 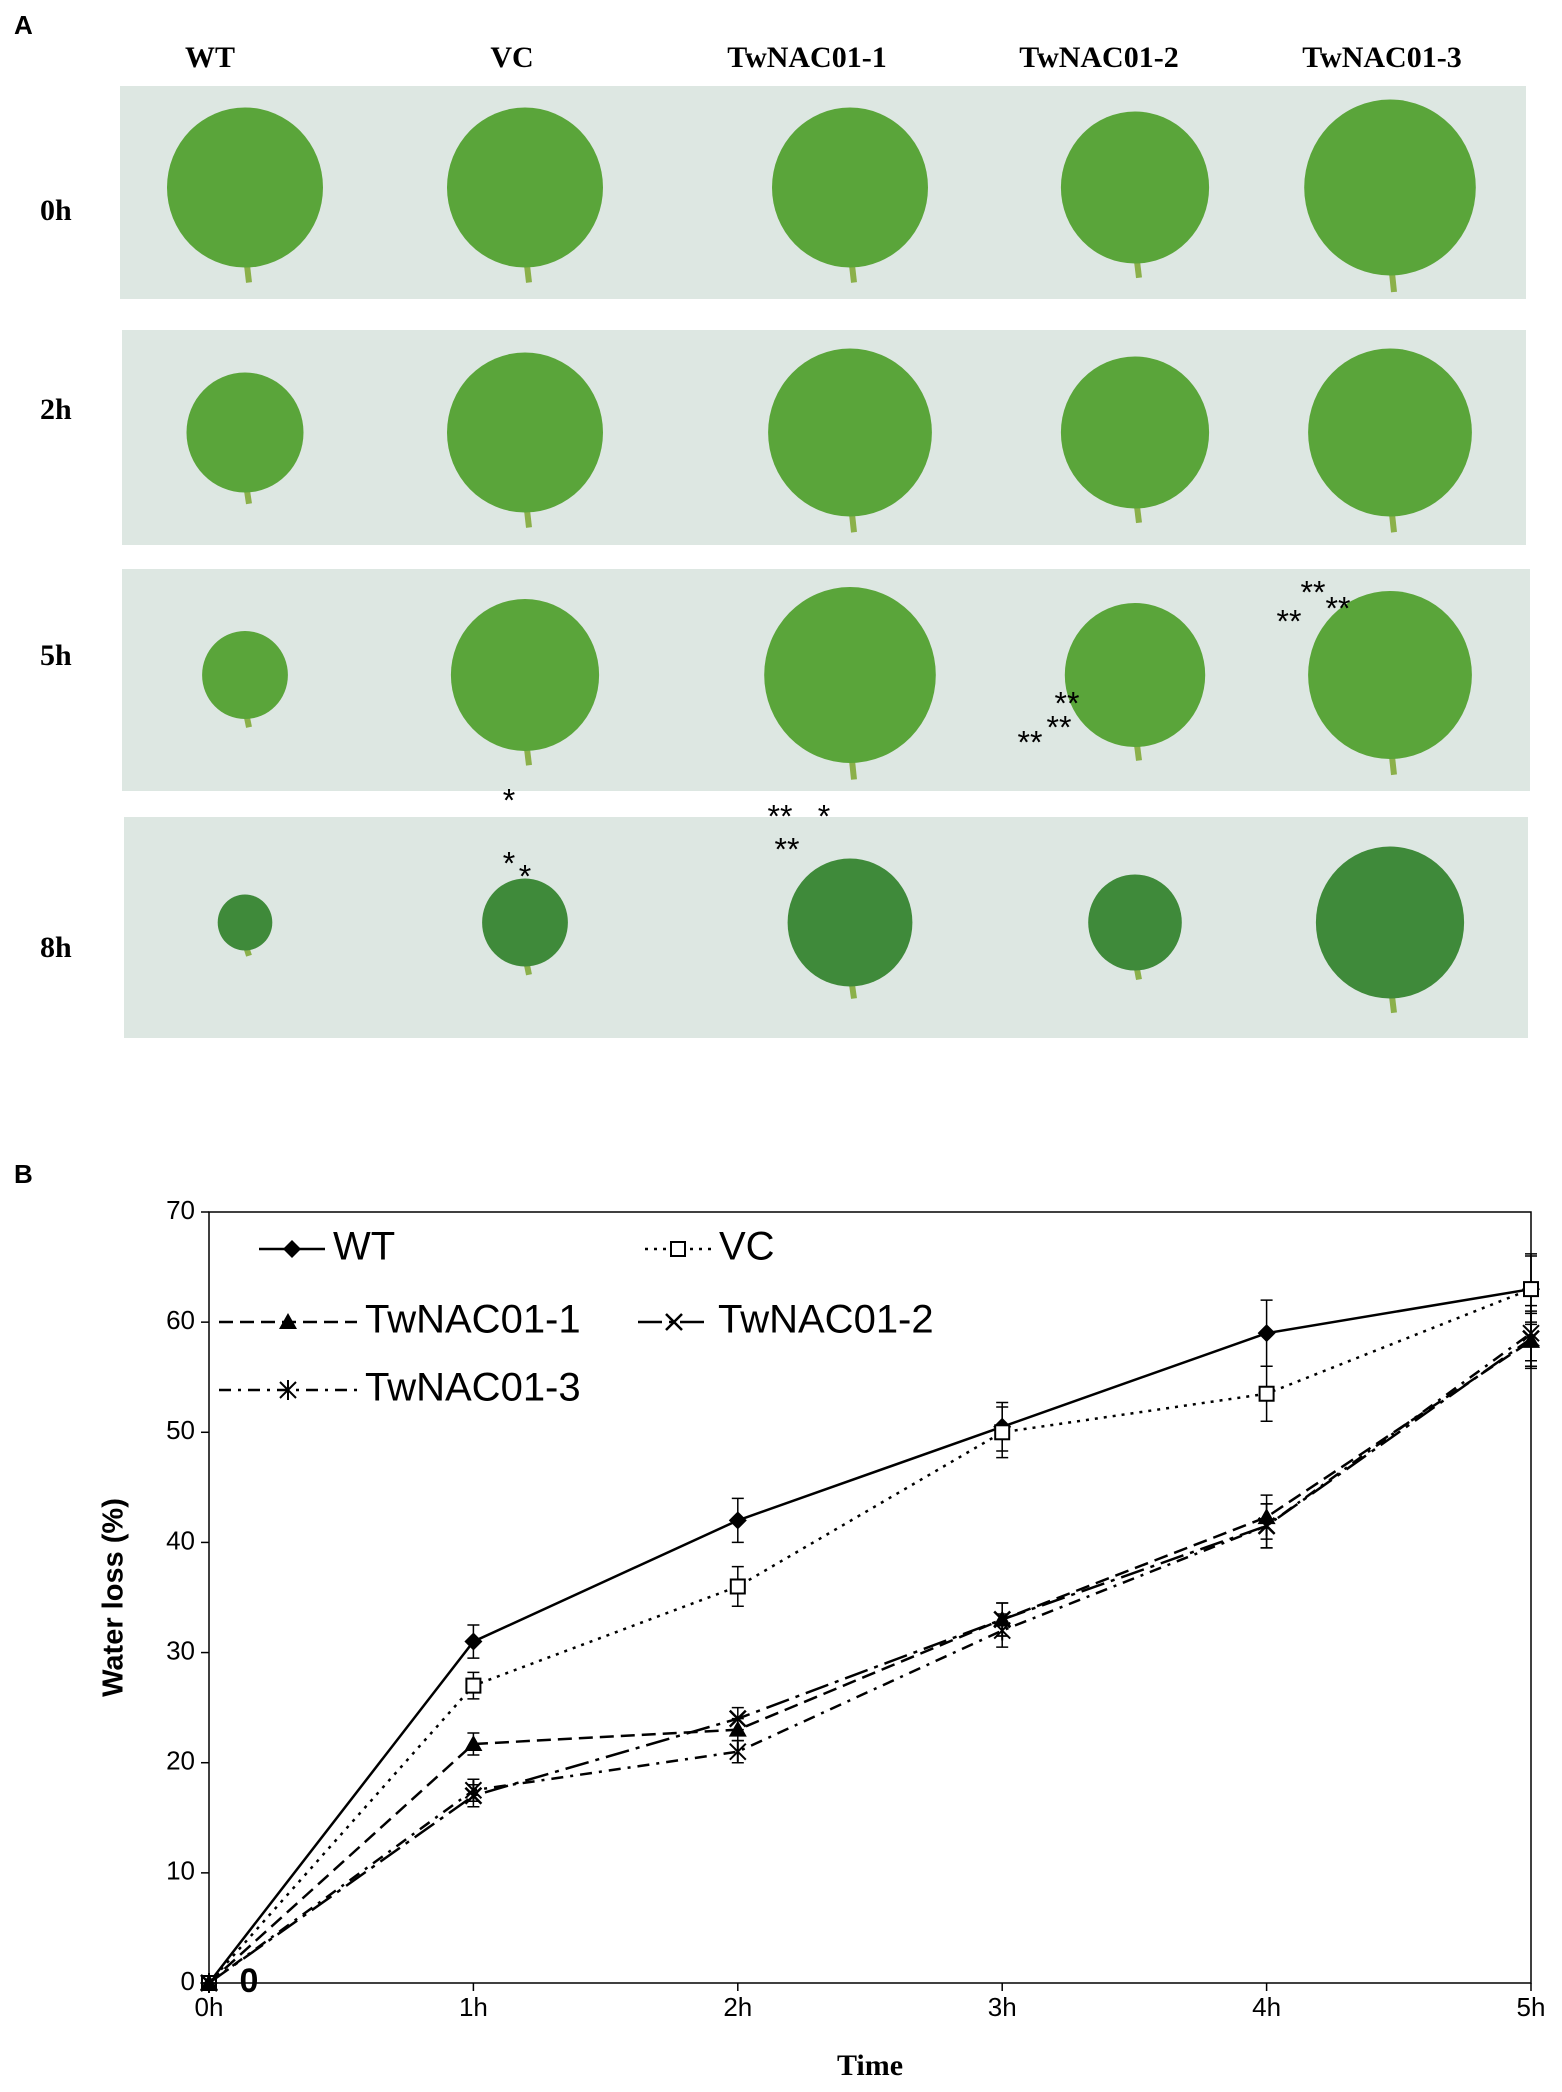 I want to click on x-tick-label: 1h, so click(x=473, y=2007).